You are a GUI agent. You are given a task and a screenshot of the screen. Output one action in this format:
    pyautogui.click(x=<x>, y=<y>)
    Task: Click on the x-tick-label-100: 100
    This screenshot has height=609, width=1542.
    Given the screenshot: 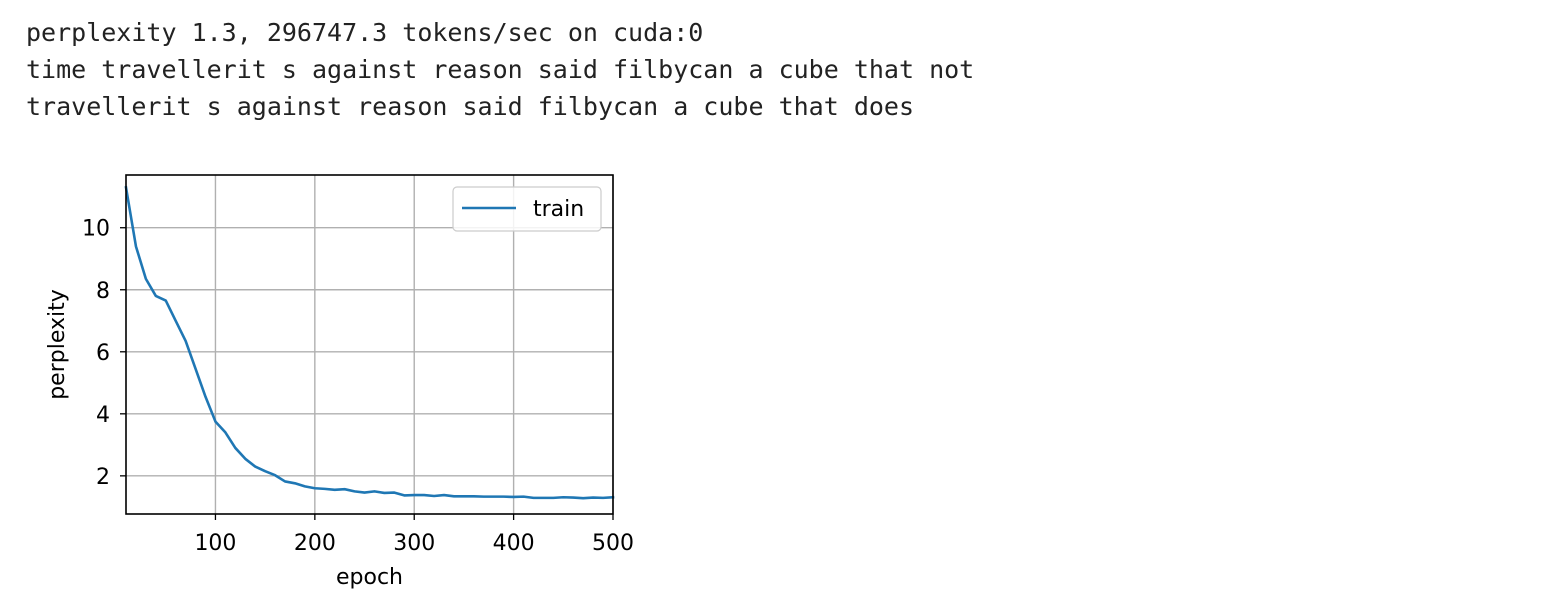 What is the action you would take?
    pyautogui.click(x=215, y=543)
    